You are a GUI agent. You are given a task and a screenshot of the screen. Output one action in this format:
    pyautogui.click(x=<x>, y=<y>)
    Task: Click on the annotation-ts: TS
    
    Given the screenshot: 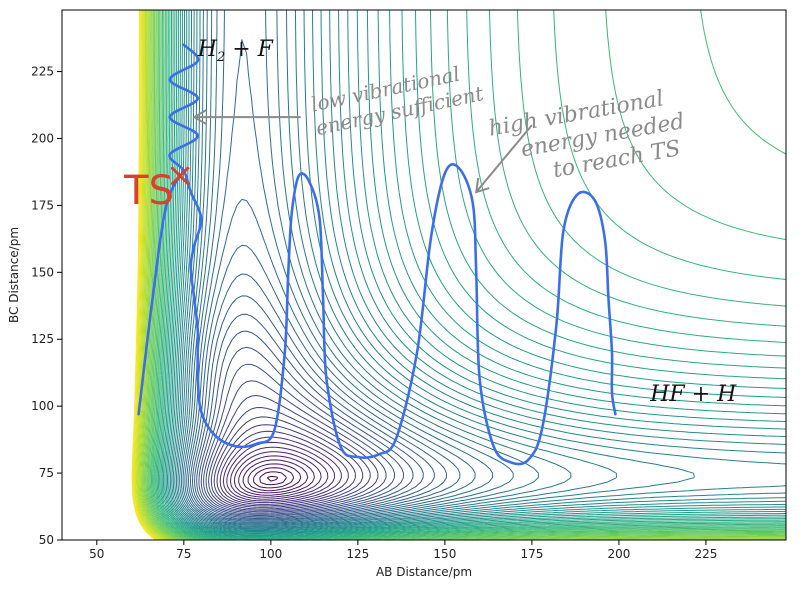 What is the action you would take?
    pyautogui.click(x=148, y=191)
    